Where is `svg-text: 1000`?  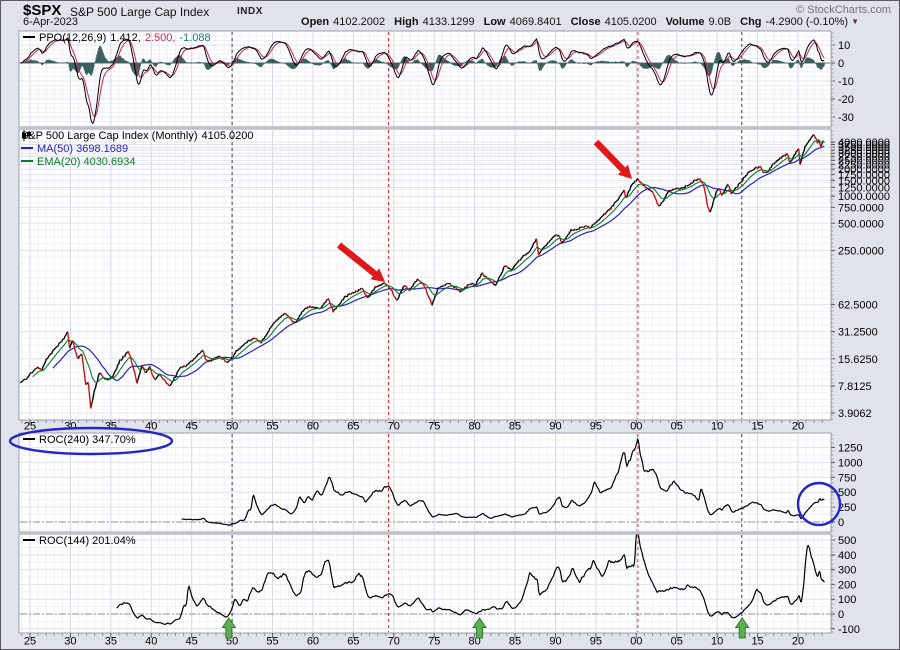
svg-text: 1000 is located at coordinates (850, 463).